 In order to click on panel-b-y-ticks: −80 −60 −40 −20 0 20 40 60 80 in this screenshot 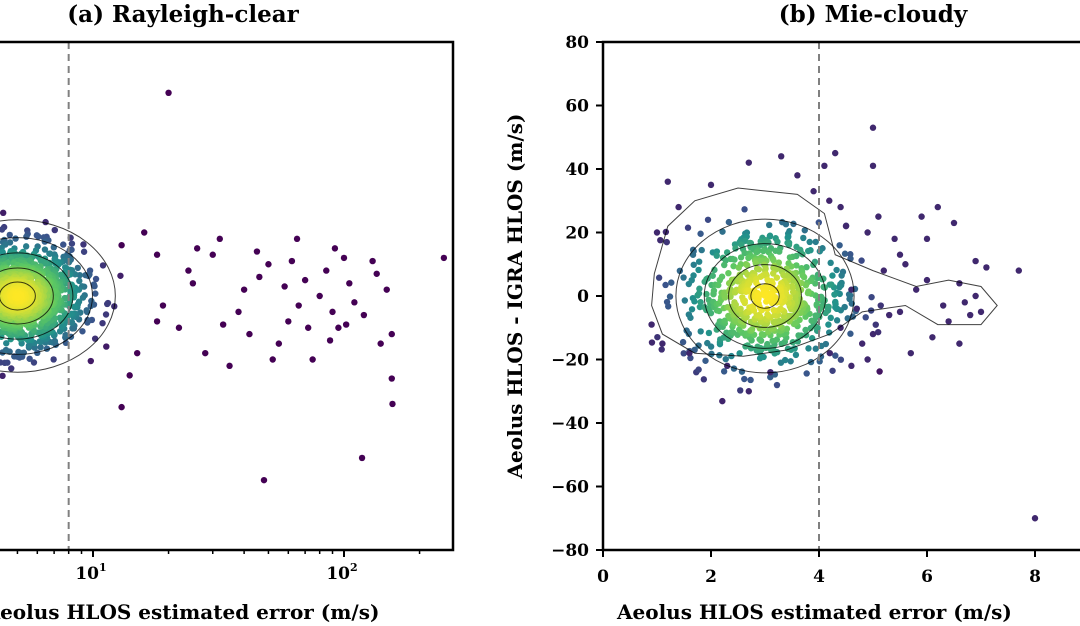, I will do `click(577, 297)`.